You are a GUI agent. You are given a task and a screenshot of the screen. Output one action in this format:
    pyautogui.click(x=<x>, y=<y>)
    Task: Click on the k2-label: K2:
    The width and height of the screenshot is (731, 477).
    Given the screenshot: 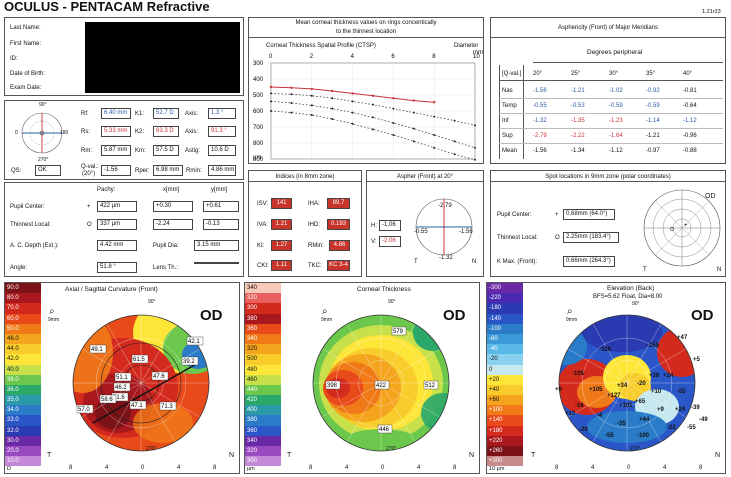 What is the action you would take?
    pyautogui.click(x=140, y=132)
    